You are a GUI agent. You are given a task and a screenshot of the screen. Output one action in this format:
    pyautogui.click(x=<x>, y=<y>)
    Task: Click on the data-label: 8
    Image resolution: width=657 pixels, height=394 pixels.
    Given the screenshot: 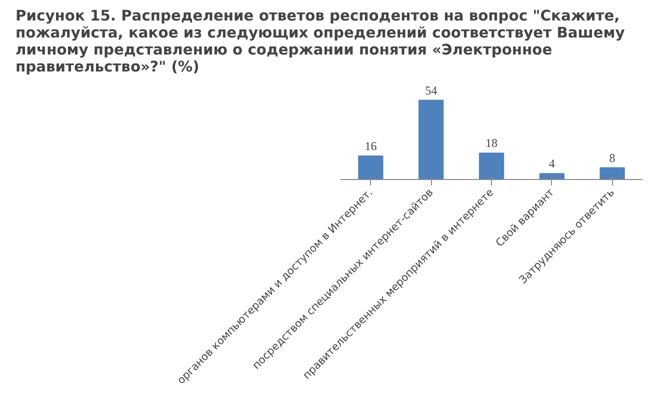 What is the action you would take?
    pyautogui.click(x=612, y=157)
    